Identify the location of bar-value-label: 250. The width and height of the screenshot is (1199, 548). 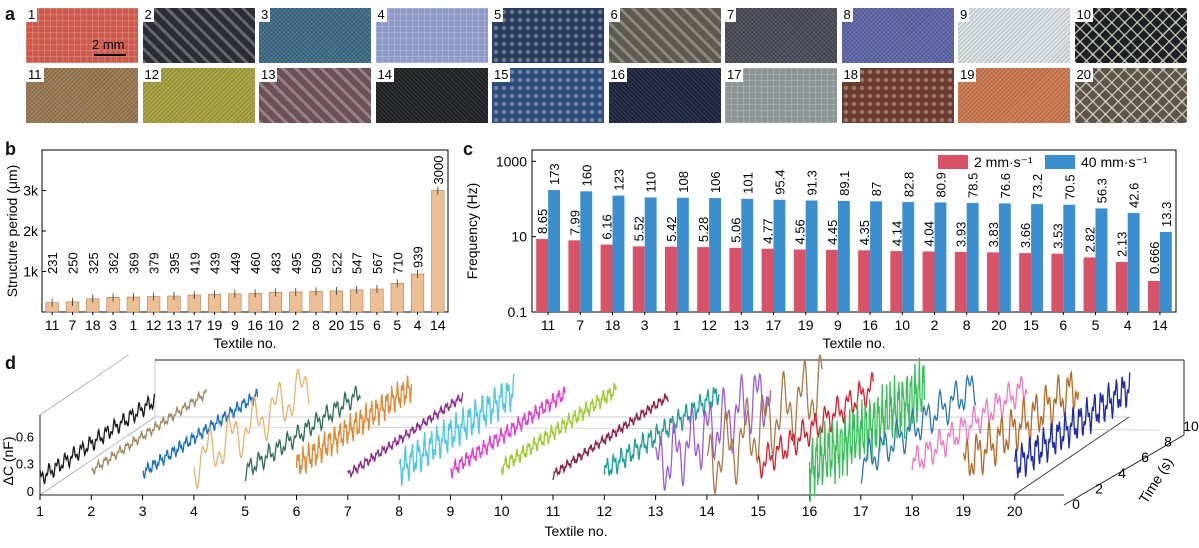
(72, 263).